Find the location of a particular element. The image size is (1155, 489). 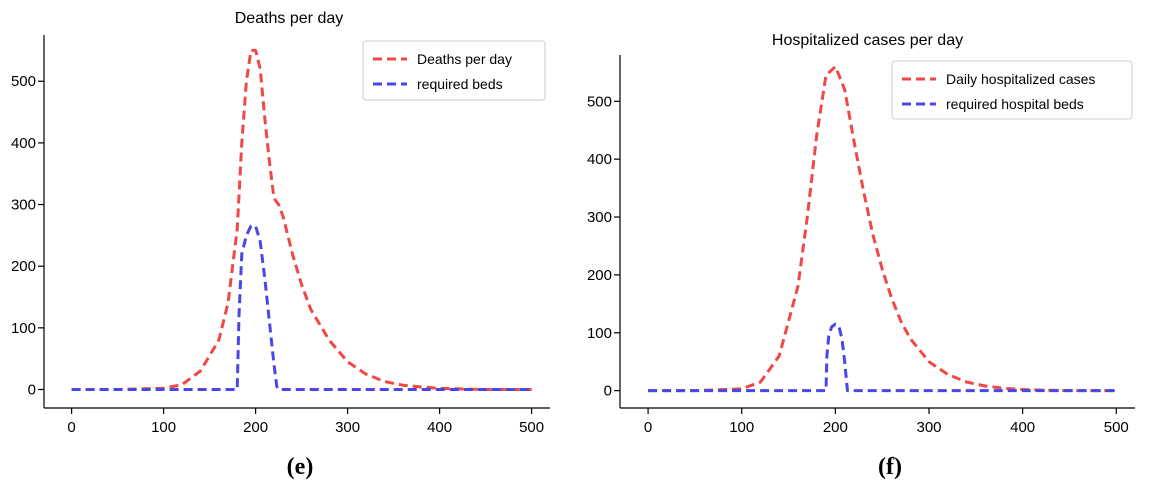

legend-entry: required hospital beds is located at coordinates (1015, 104).